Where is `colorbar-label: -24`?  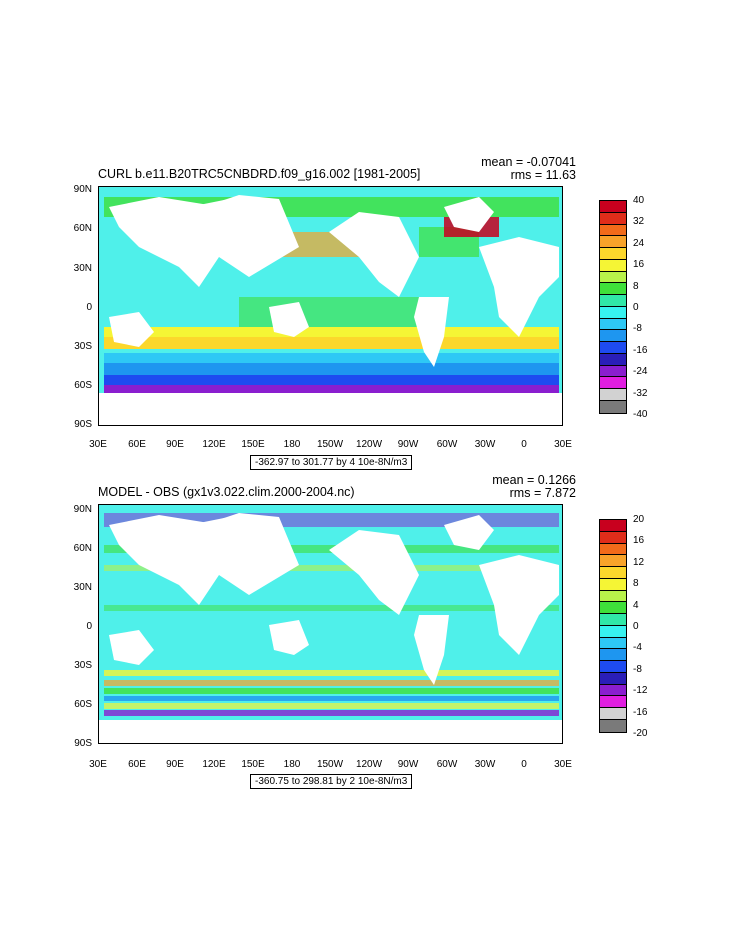 colorbar-label: -24 is located at coordinates (640, 371).